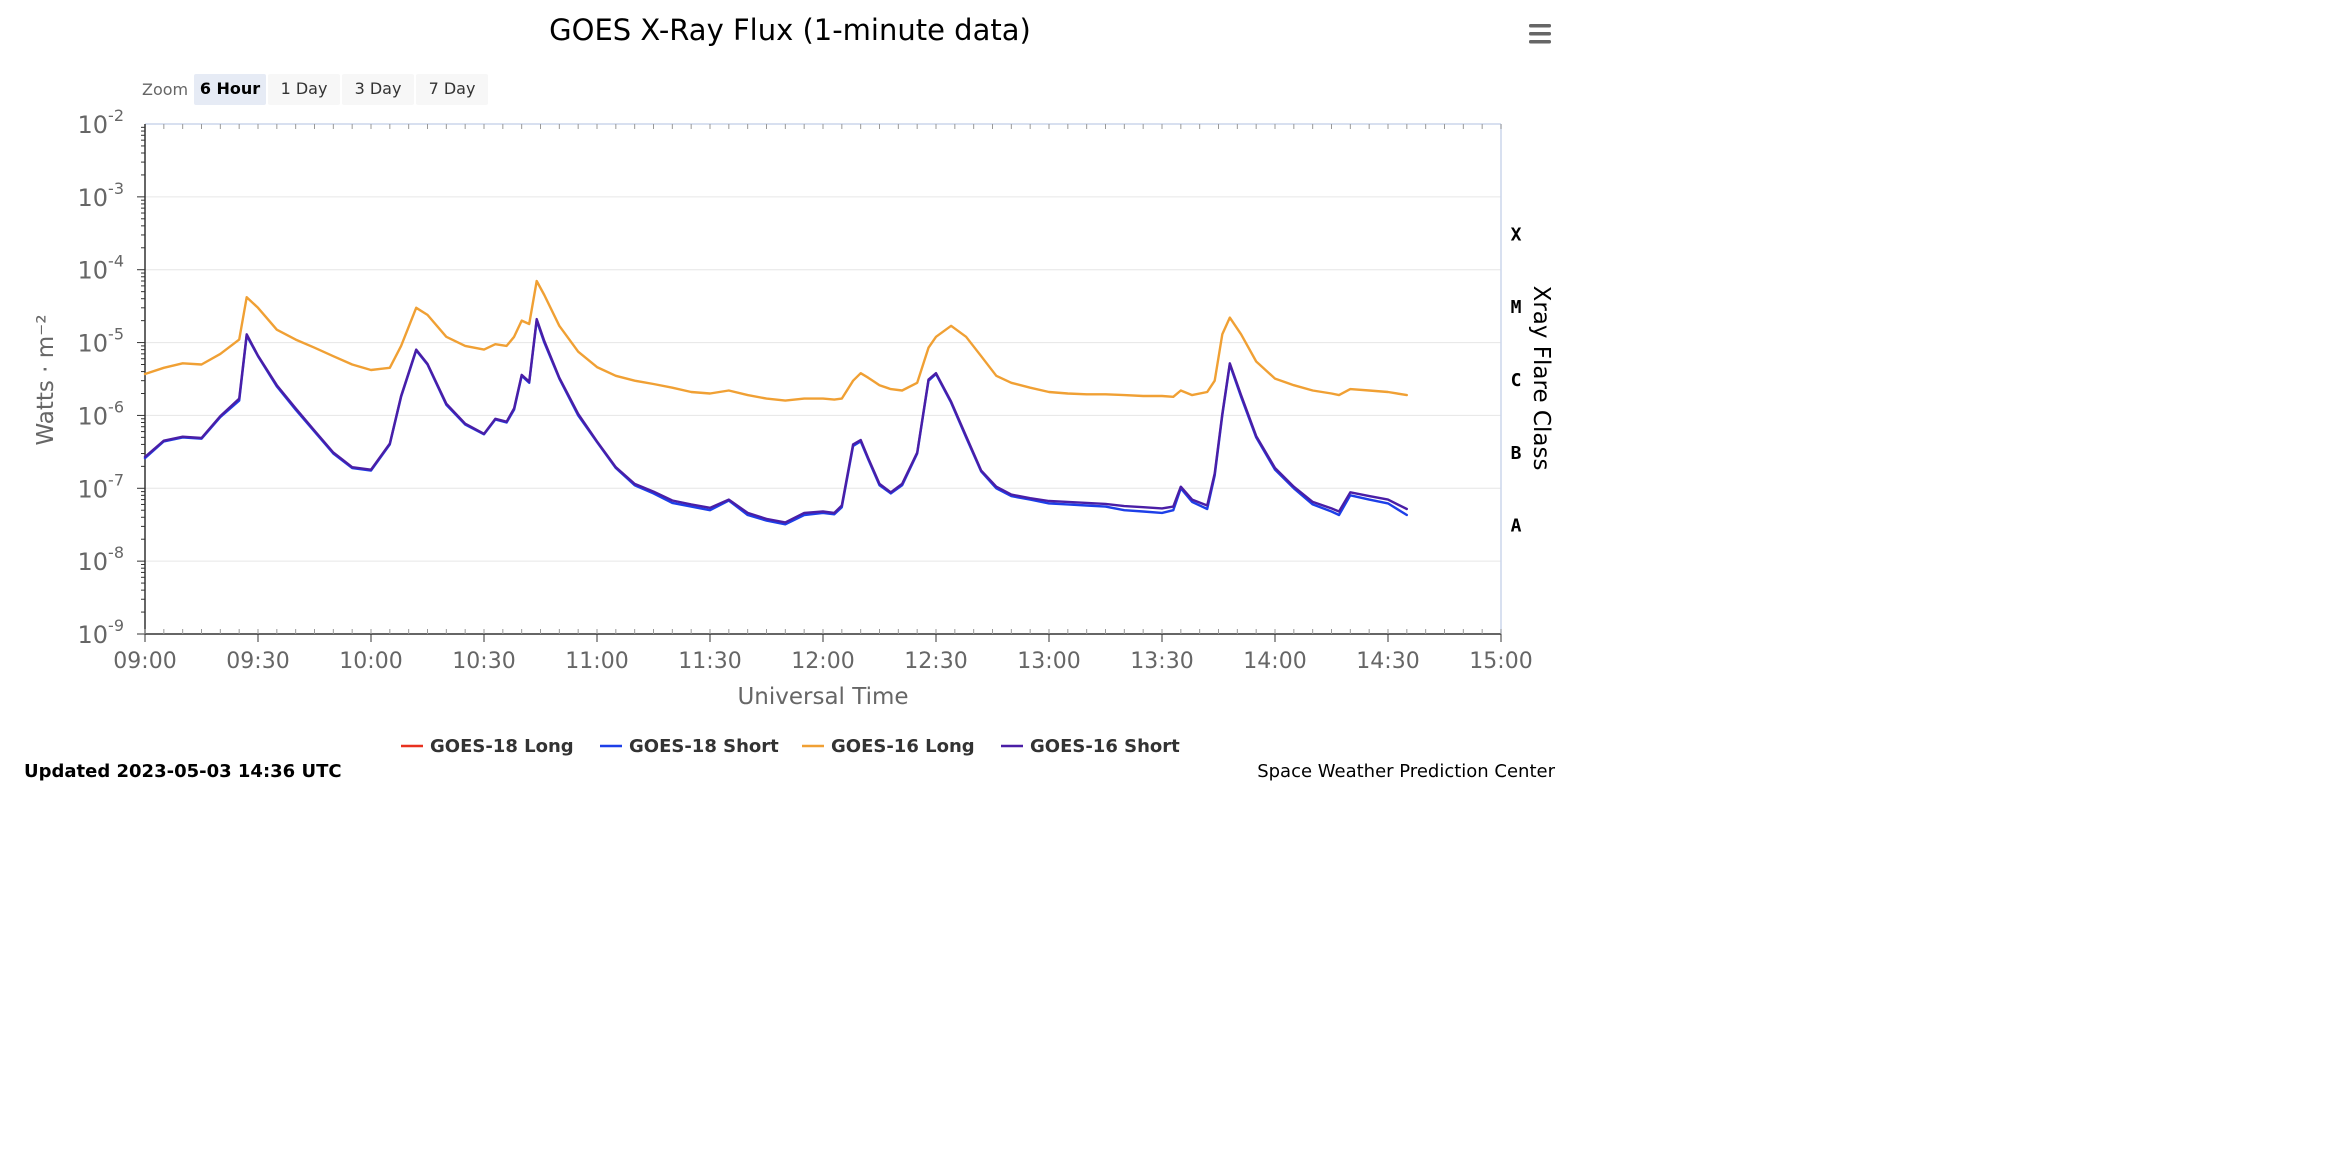  Describe the element at coordinates (1540, 34) in the screenshot. I see `hamburger-menu-icon` at that location.